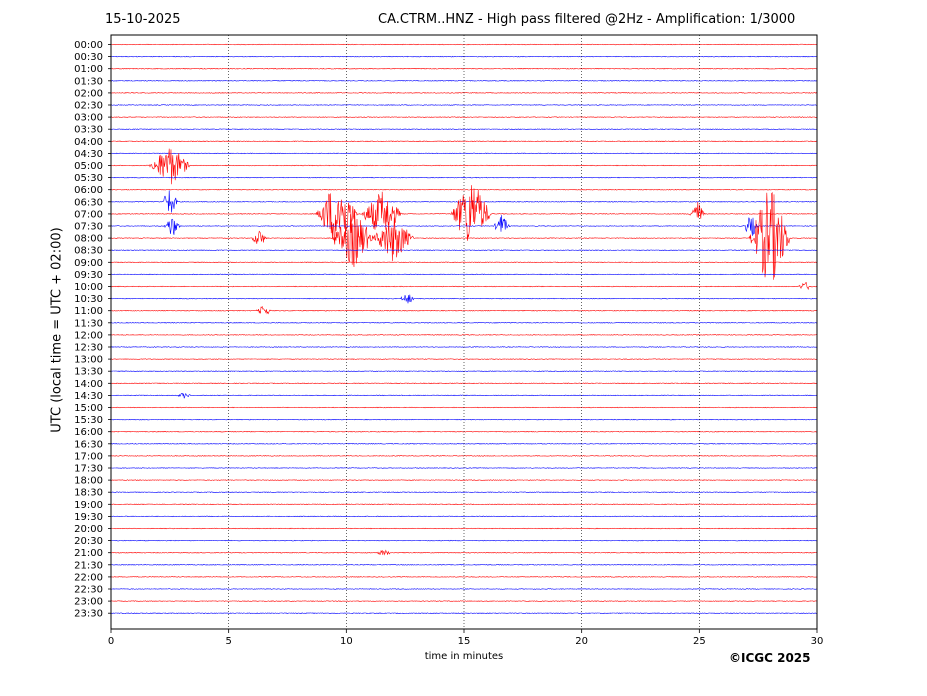 The width and height of the screenshot is (927, 696). Describe the element at coordinates (88, 154) in the screenshot. I see `y-tick-label: 04:30` at that location.